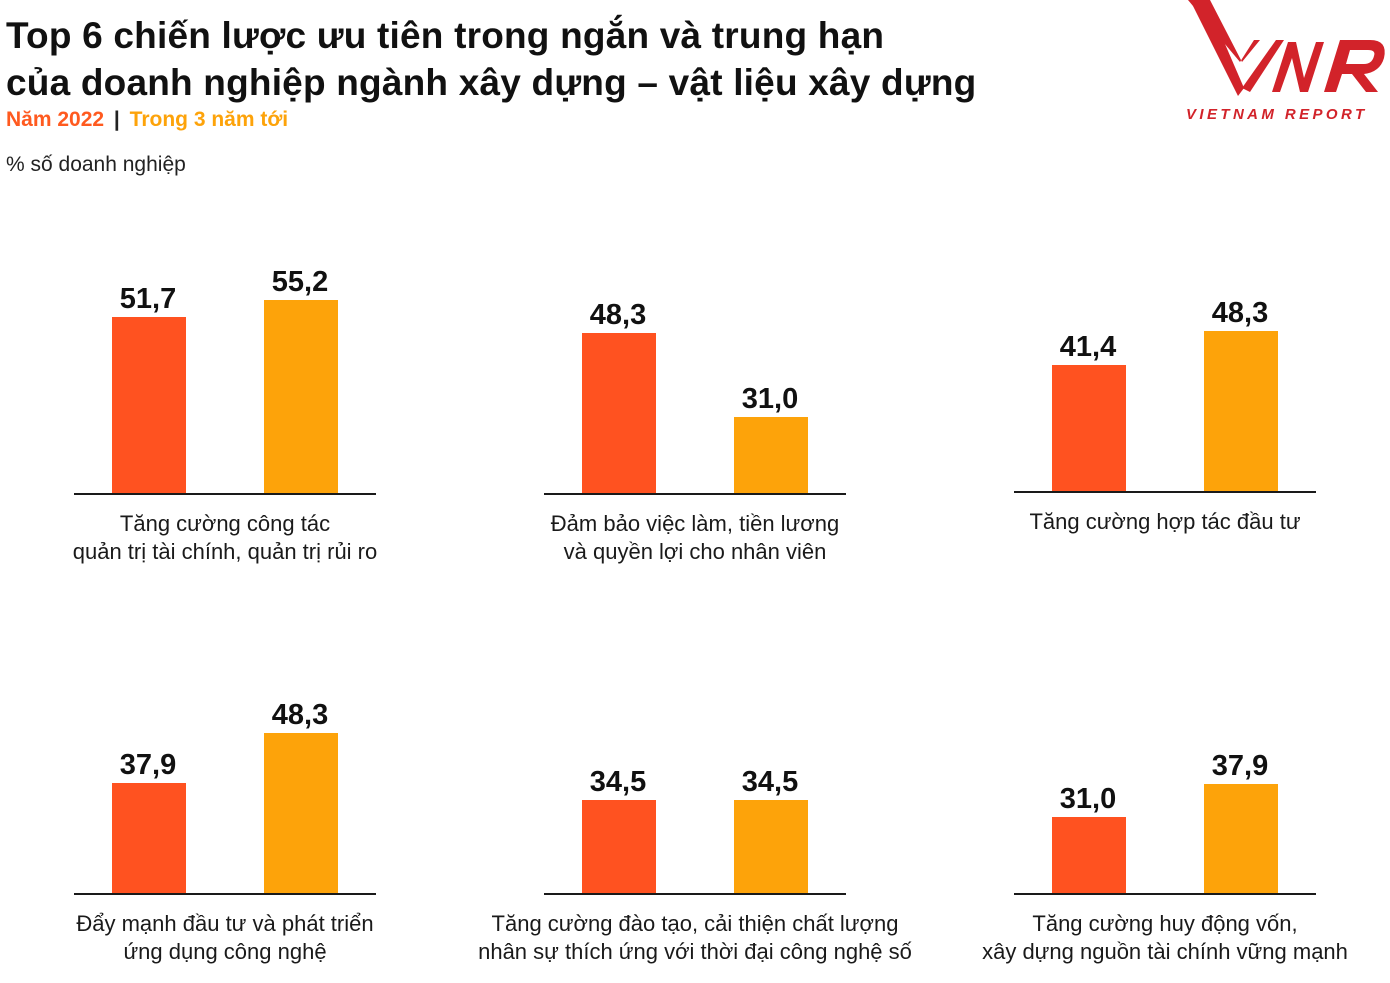 The height and width of the screenshot is (983, 1390). Describe the element at coordinates (96, 164) in the screenshot. I see `unit-label: % số doanh nghiệp` at that location.